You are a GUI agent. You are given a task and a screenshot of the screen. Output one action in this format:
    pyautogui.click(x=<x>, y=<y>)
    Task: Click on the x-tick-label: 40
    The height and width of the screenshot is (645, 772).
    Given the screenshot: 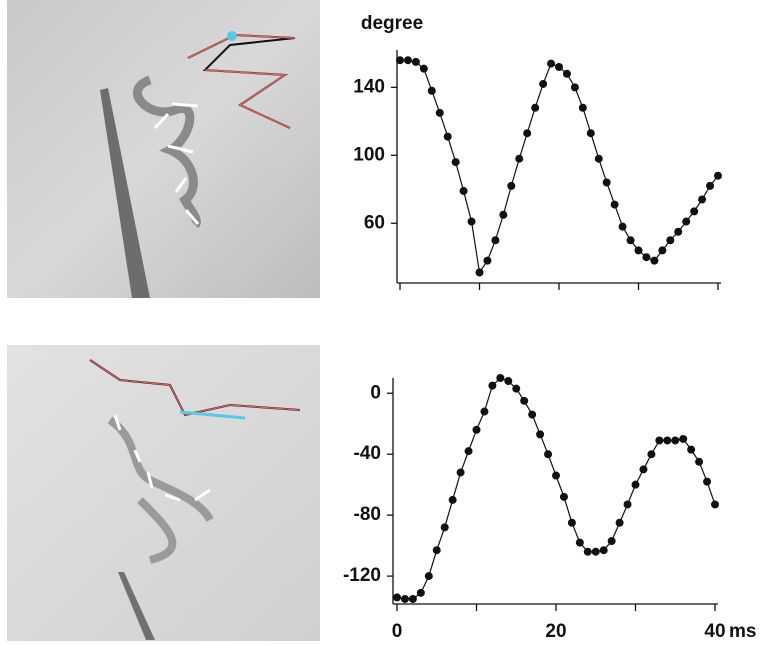 What is the action you would take?
    pyautogui.click(x=714, y=631)
    